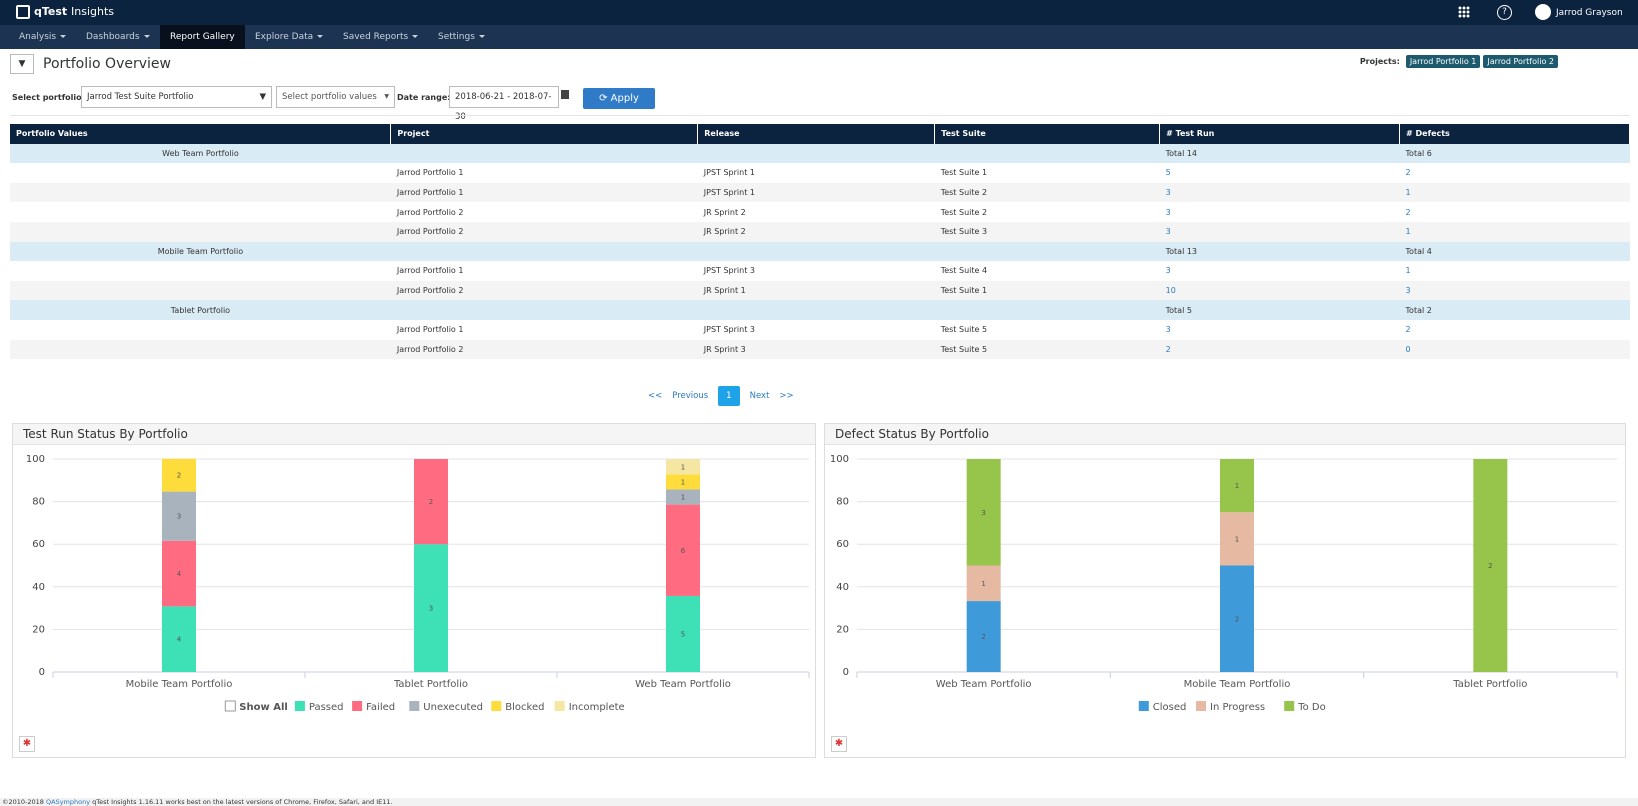  What do you see at coordinates (68, 802) in the screenshot?
I see `company-link: QASymphony` at bounding box center [68, 802].